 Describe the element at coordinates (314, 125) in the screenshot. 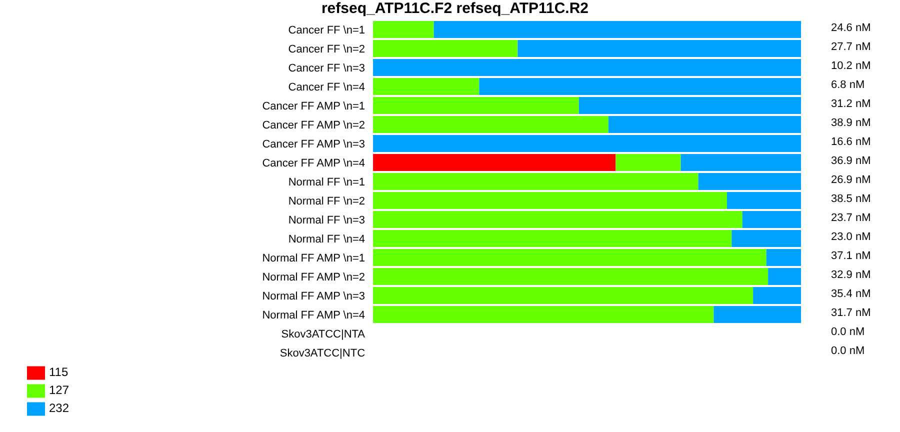

I see `y-tick-label: Cancer FF AMP \n=2` at that location.